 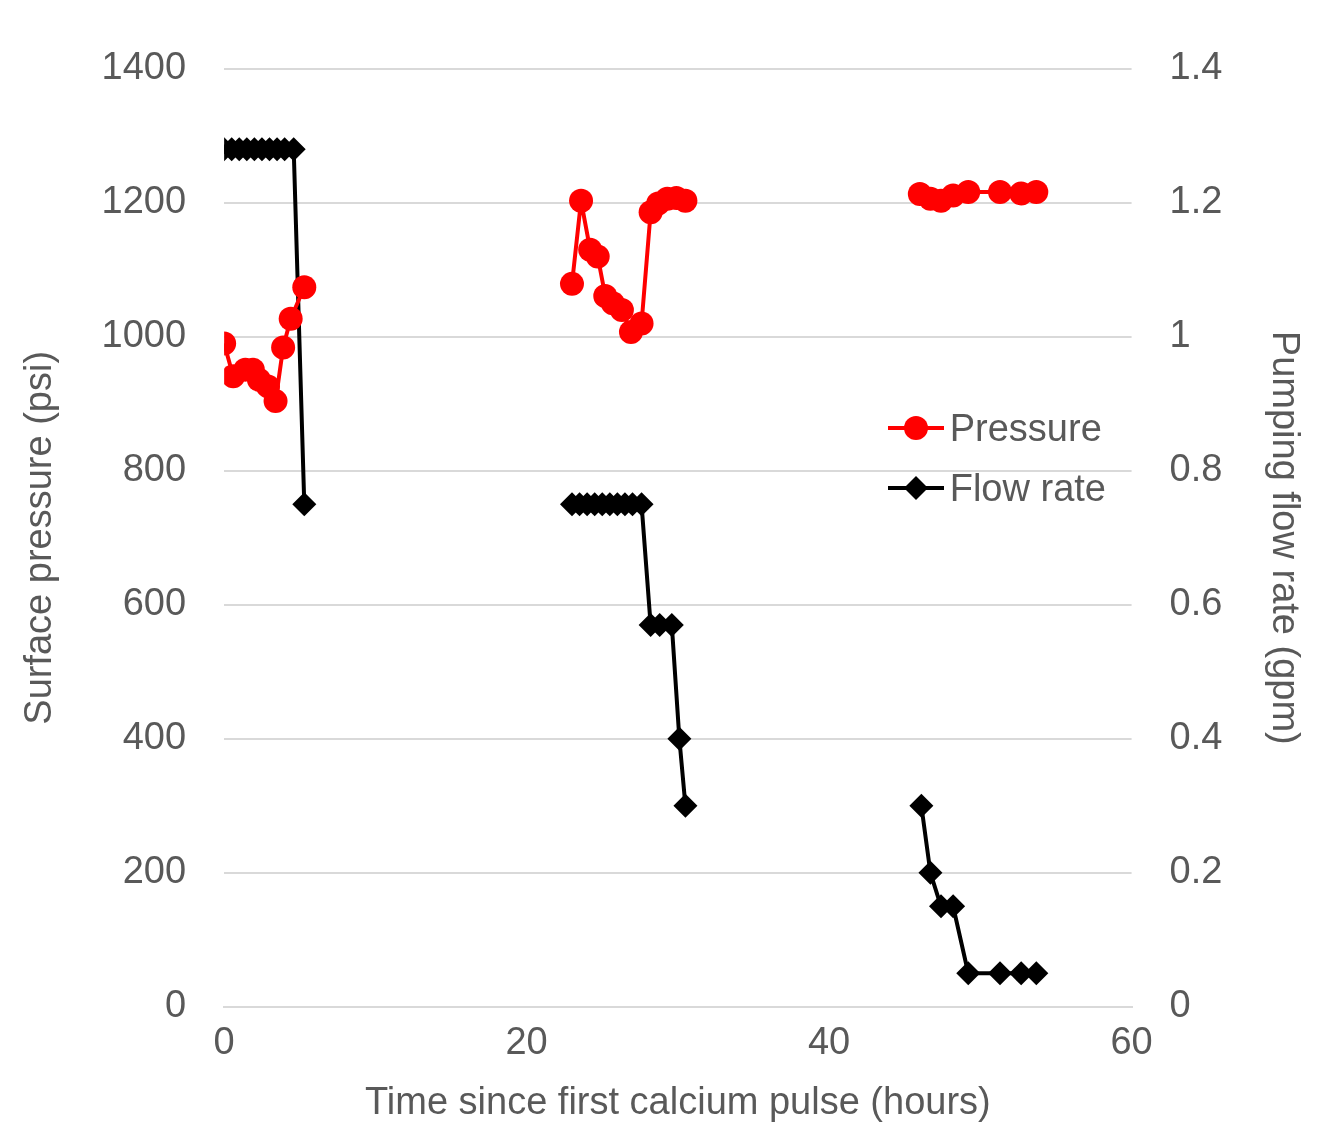 What do you see at coordinates (175, 1004) in the screenshot?
I see `y-tick-label: 0` at bounding box center [175, 1004].